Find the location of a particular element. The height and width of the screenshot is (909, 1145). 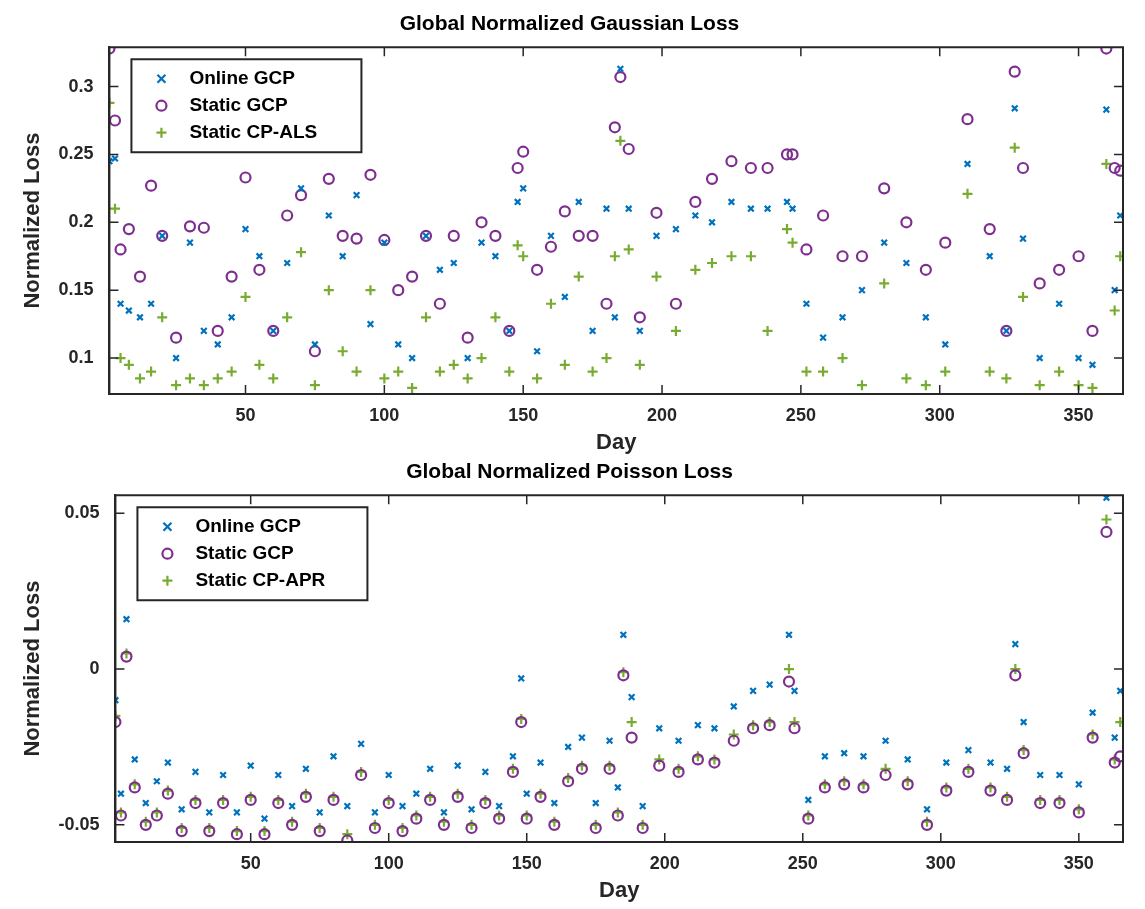

y-tick-label: 0.3 is located at coordinates (81, 85).